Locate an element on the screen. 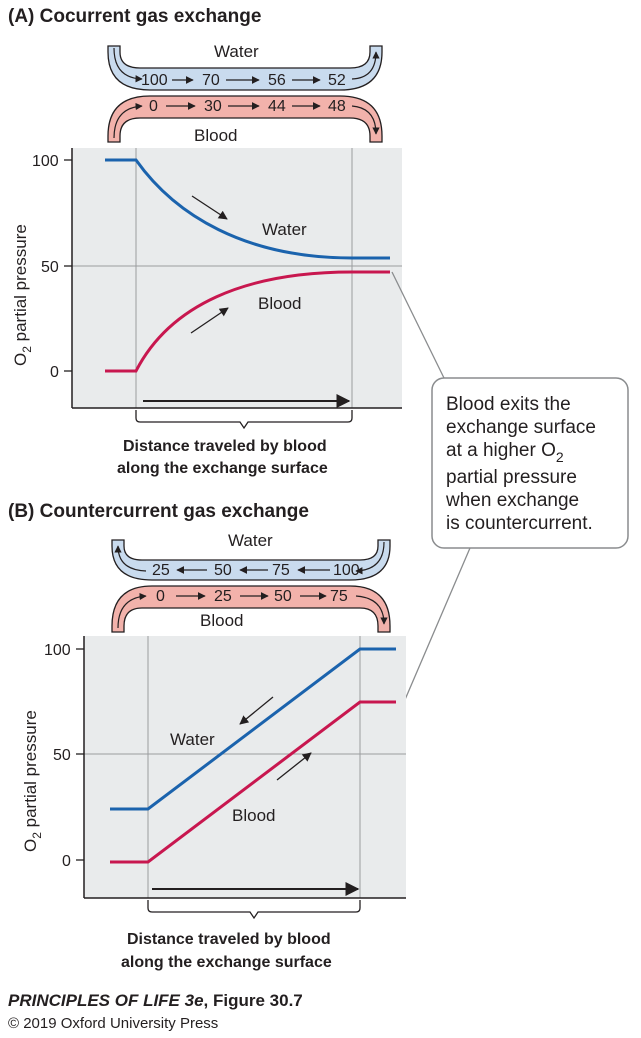 This screenshot has height=1038, width=641. callout-line-4: partial pressure is located at coordinates (511, 477).